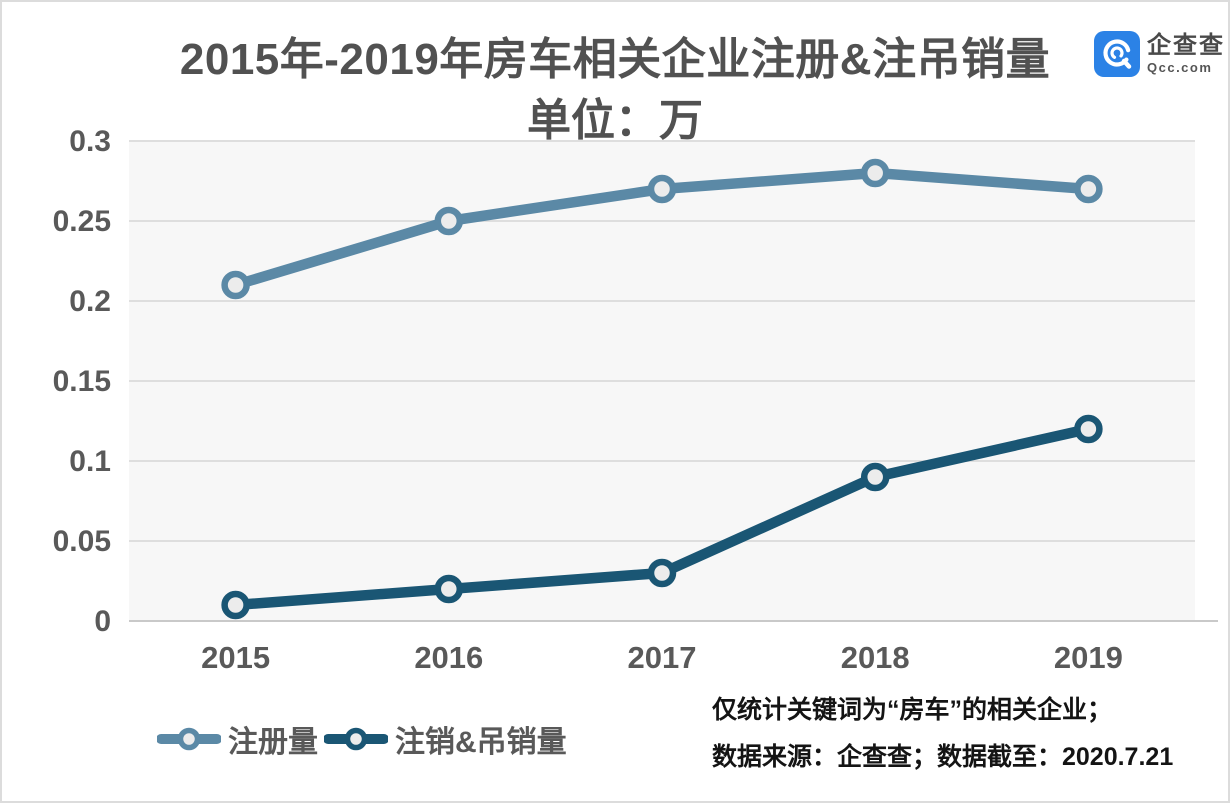 Image resolution: width=1230 pixels, height=805 pixels. I want to click on legend-label: 注销&吊销量, so click(481, 742).